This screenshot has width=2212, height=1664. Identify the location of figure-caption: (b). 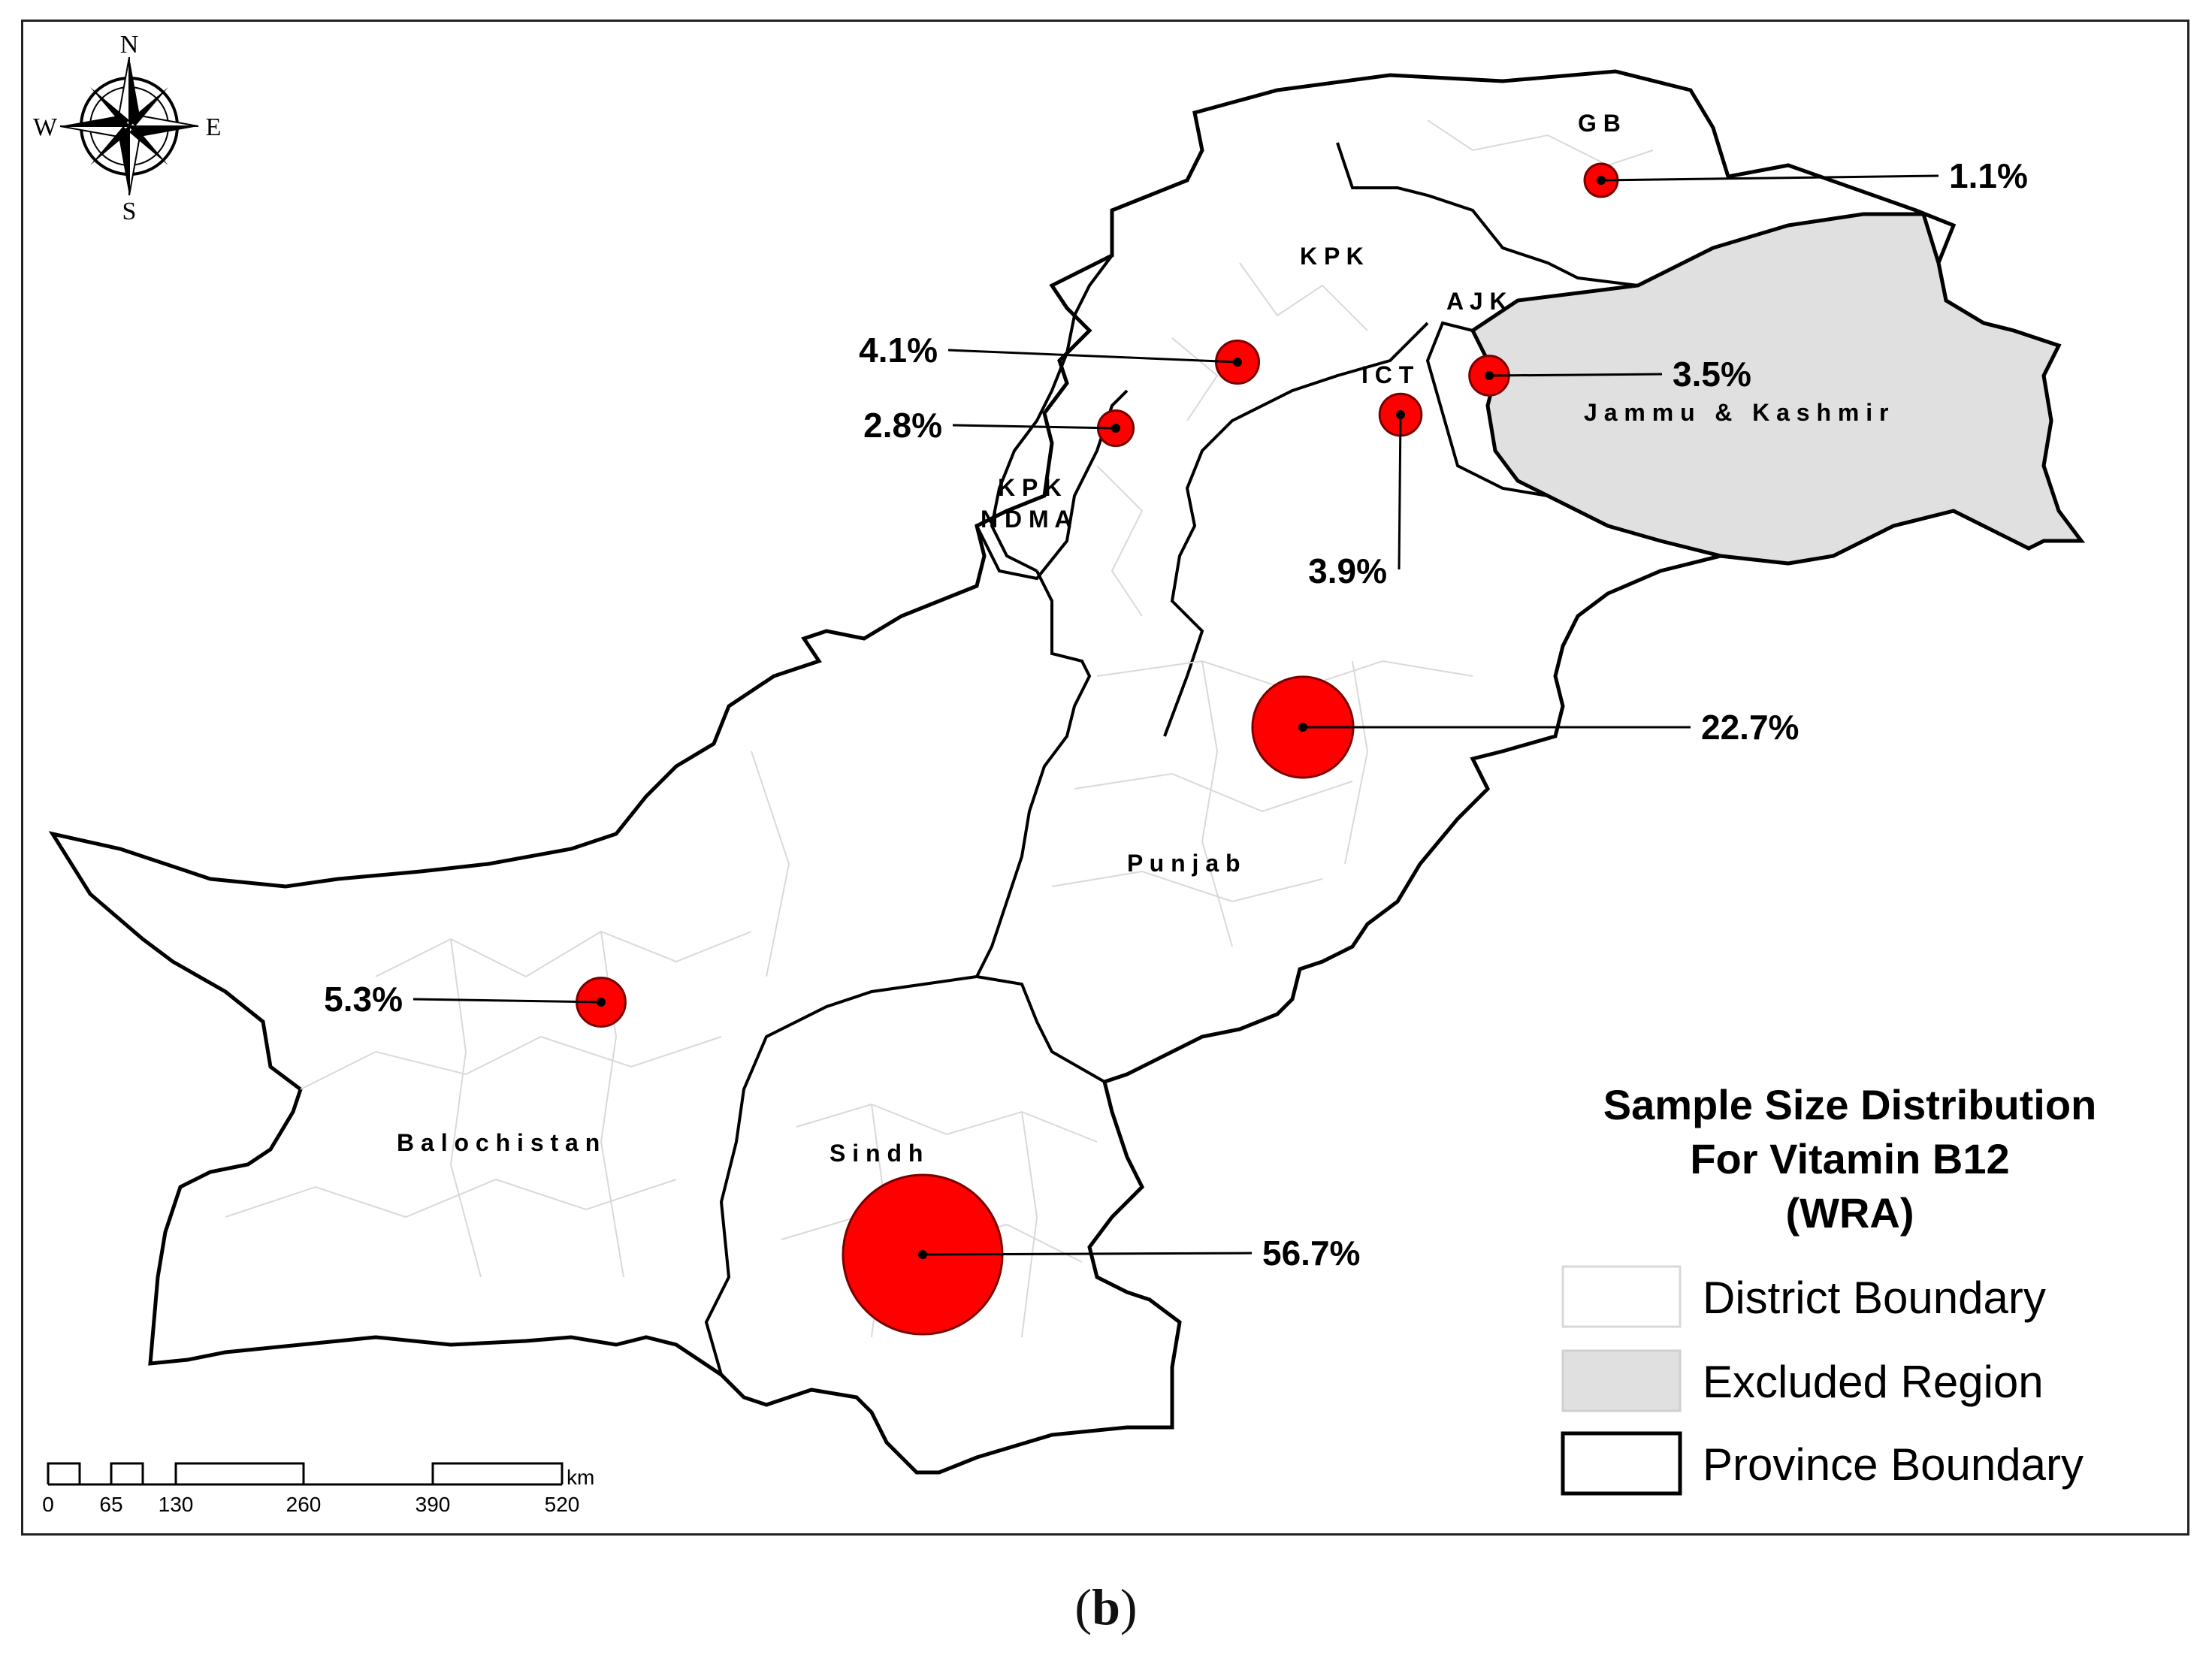
(1106, 1606).